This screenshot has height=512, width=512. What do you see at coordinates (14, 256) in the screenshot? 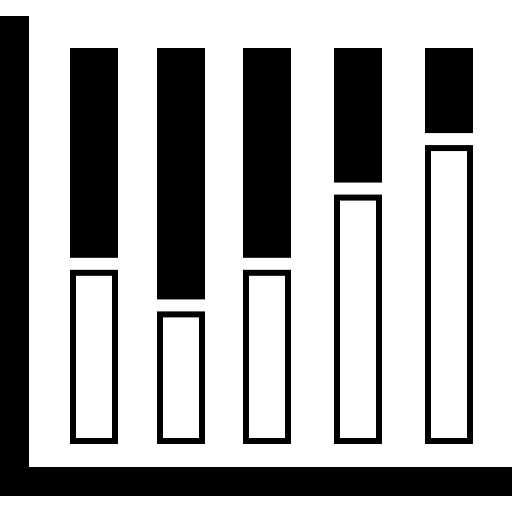
I see `y-axis-line` at bounding box center [14, 256].